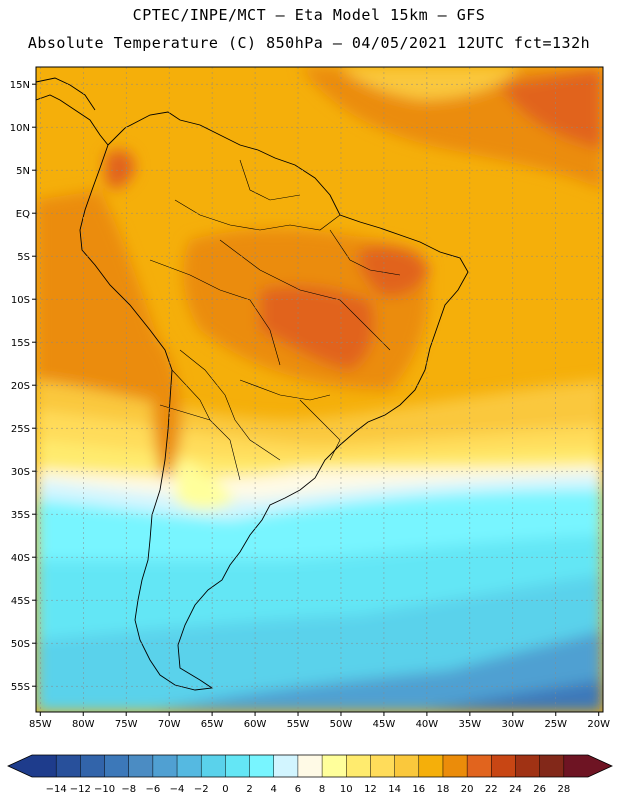  I want to click on lon-tick-label: 45W, so click(384, 724).